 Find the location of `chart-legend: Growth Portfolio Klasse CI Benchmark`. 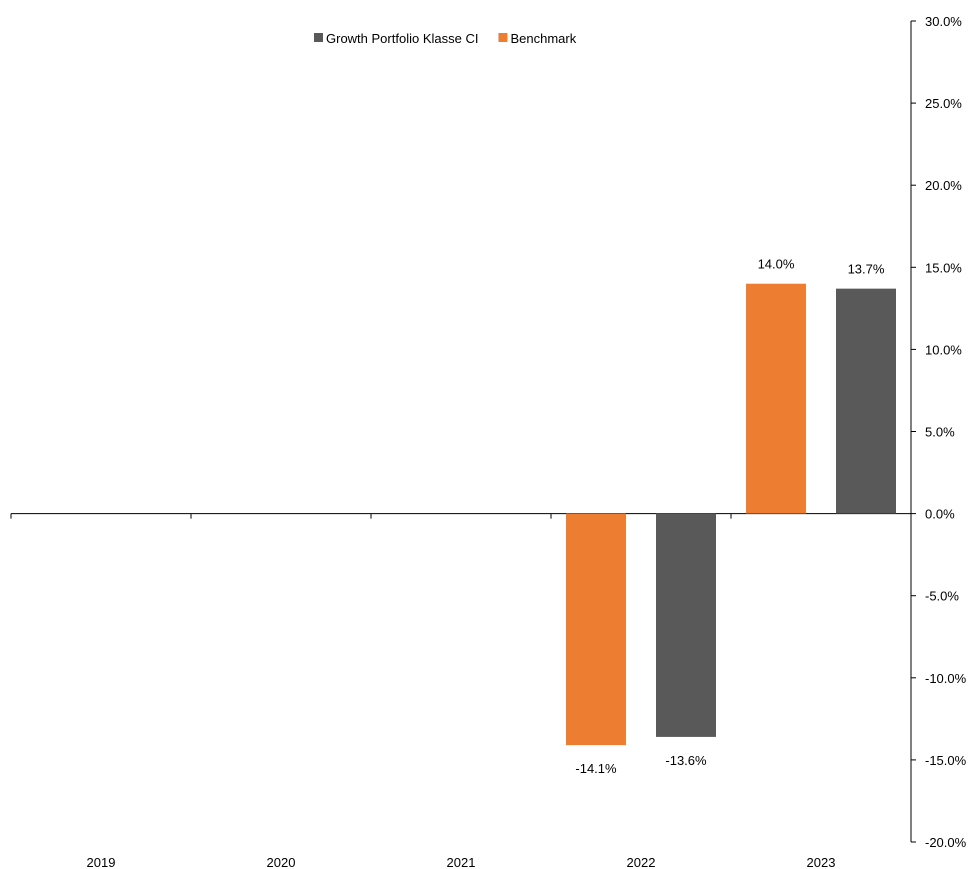

chart-legend: Growth Portfolio Klasse CI Benchmark is located at coordinates (445, 38).